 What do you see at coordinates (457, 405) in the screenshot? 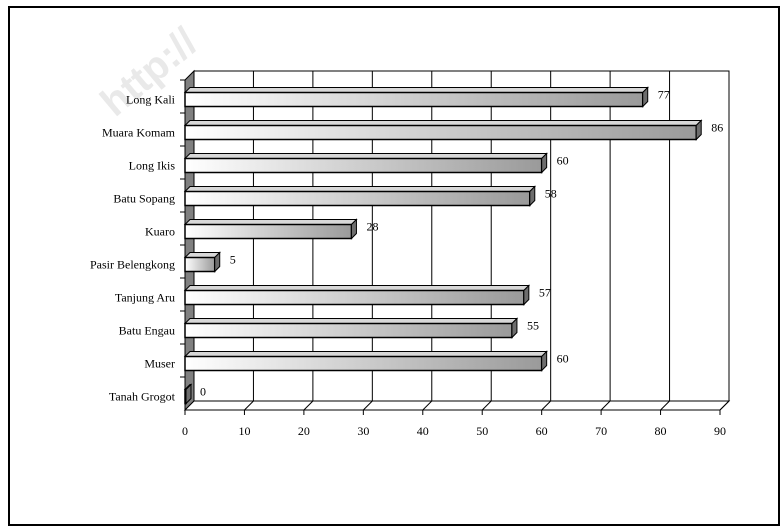
I see `plot-floor` at bounding box center [457, 405].